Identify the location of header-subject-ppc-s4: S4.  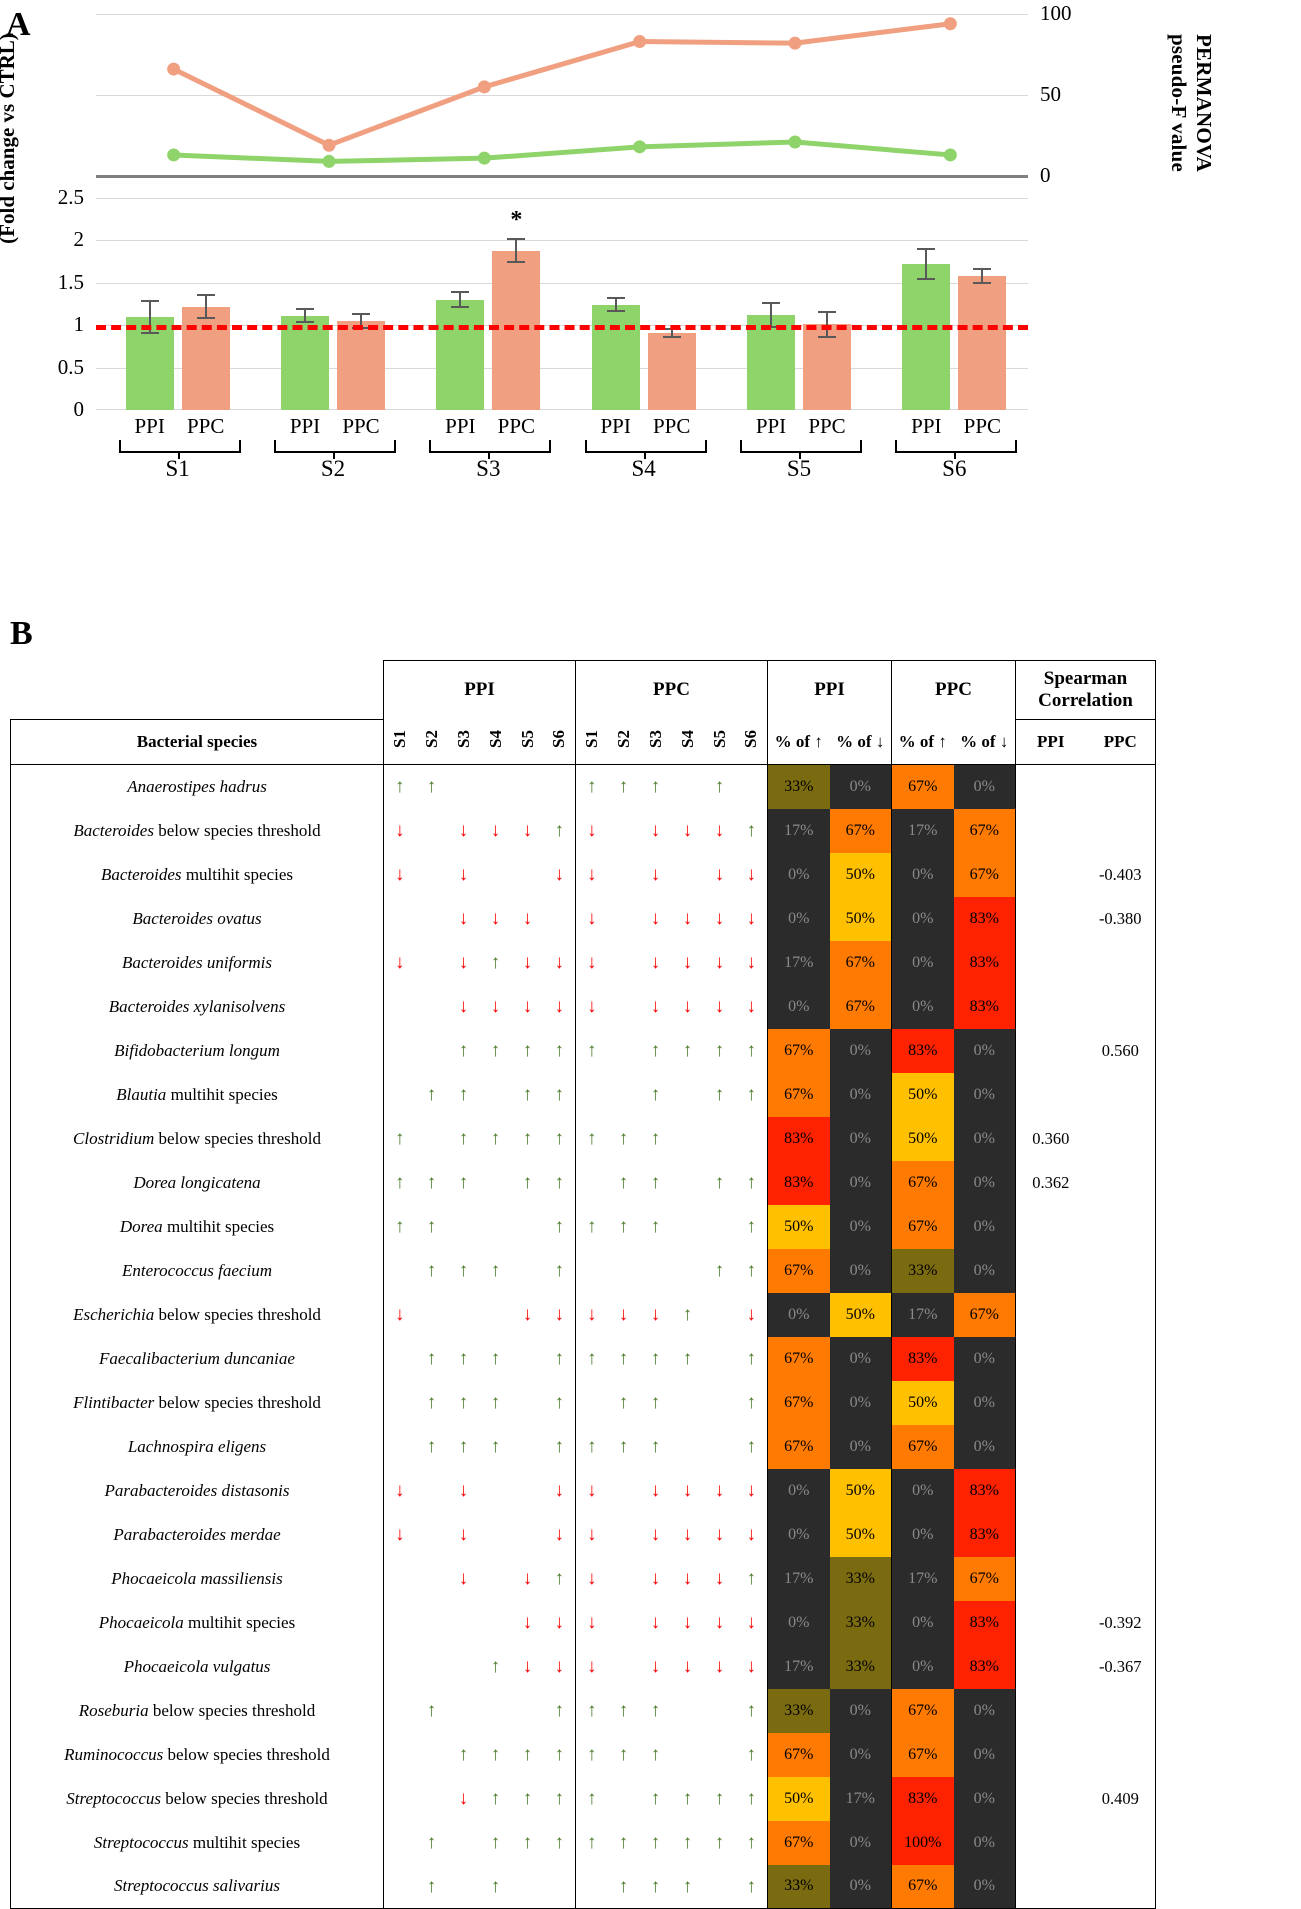
(687, 742).